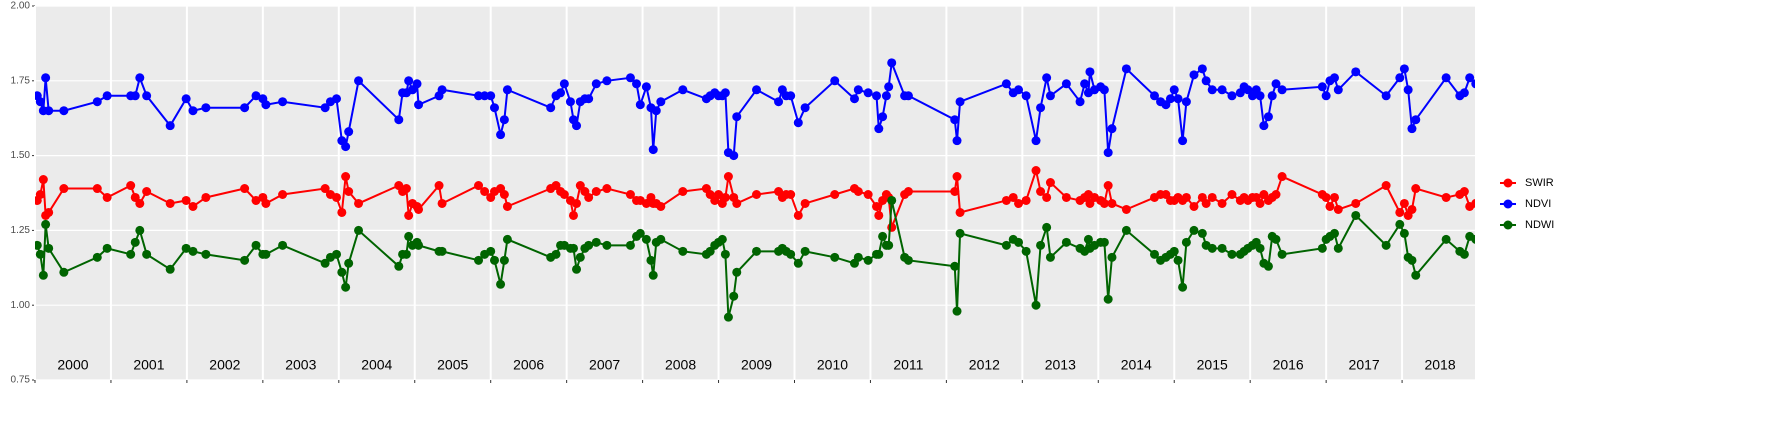 The height and width of the screenshot is (442, 1773). I want to click on year-label: 2013, so click(1060, 365).